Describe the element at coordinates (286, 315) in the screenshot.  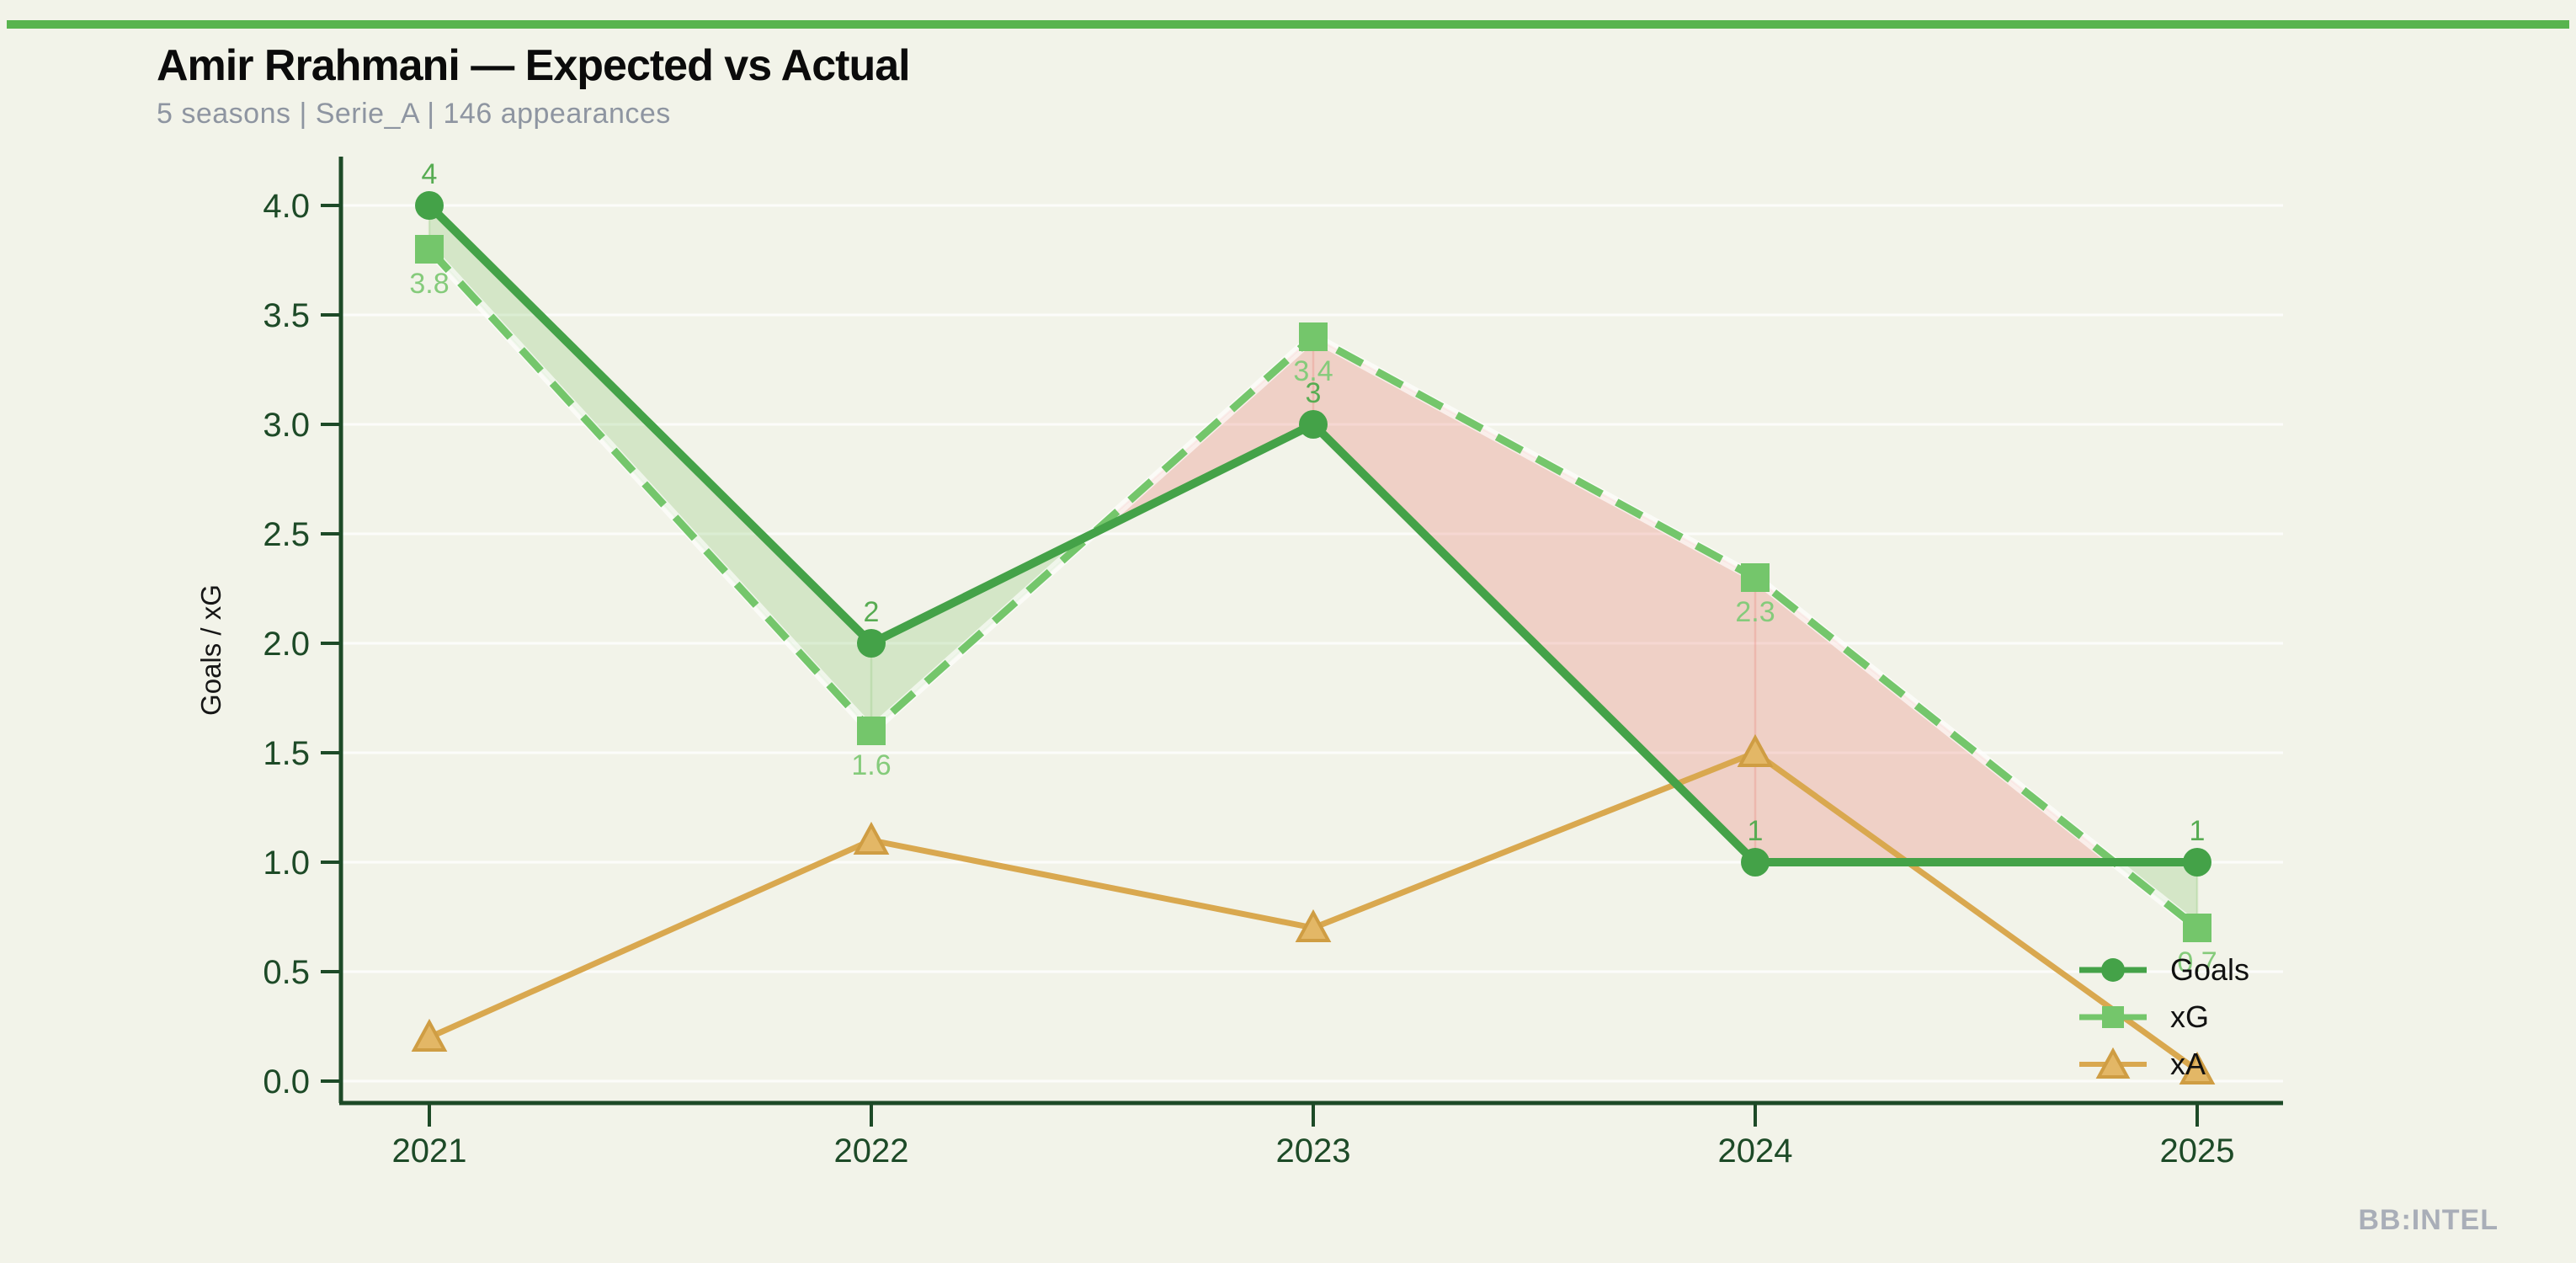
I see `y-tick-label: 3.5` at that location.